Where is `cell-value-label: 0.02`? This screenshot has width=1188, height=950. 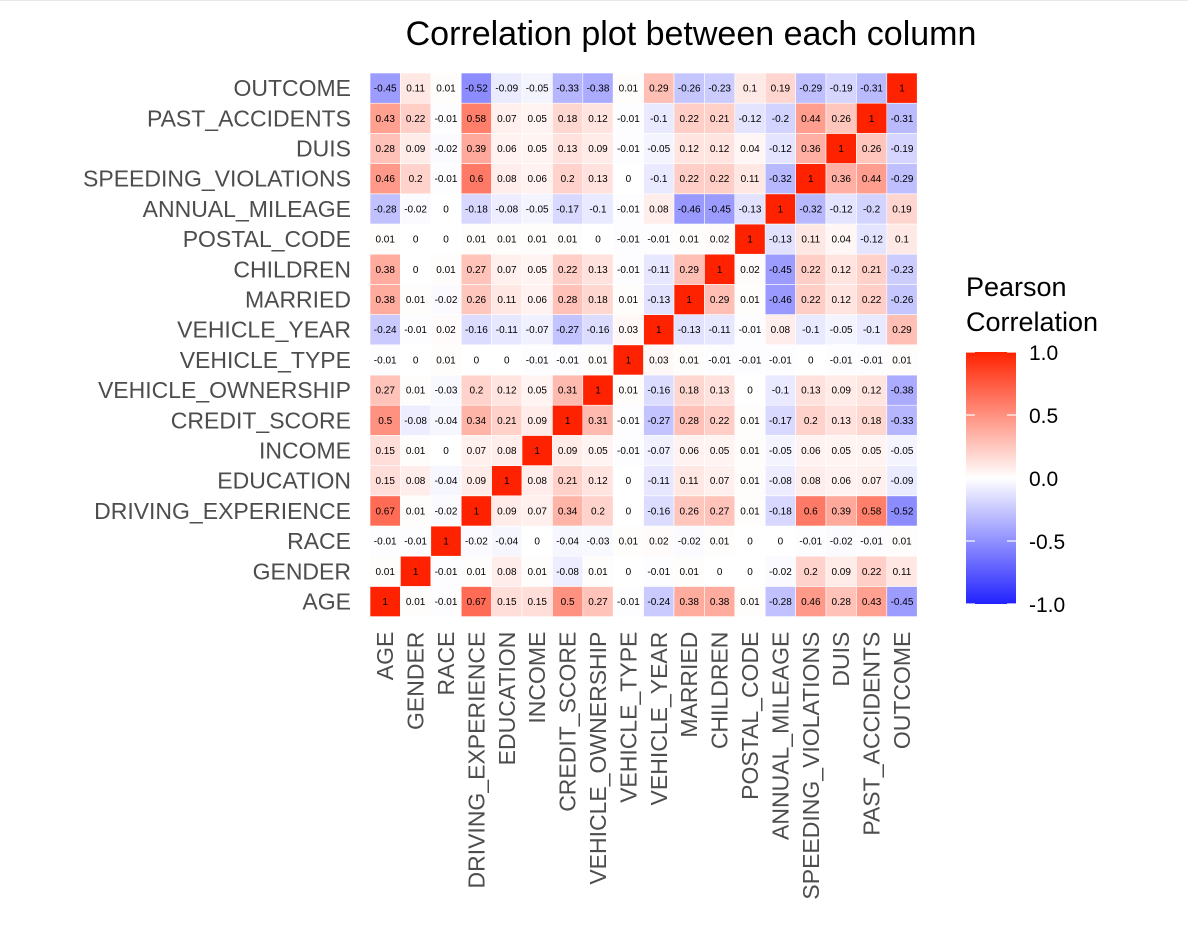 cell-value-label: 0.02 is located at coordinates (659, 542).